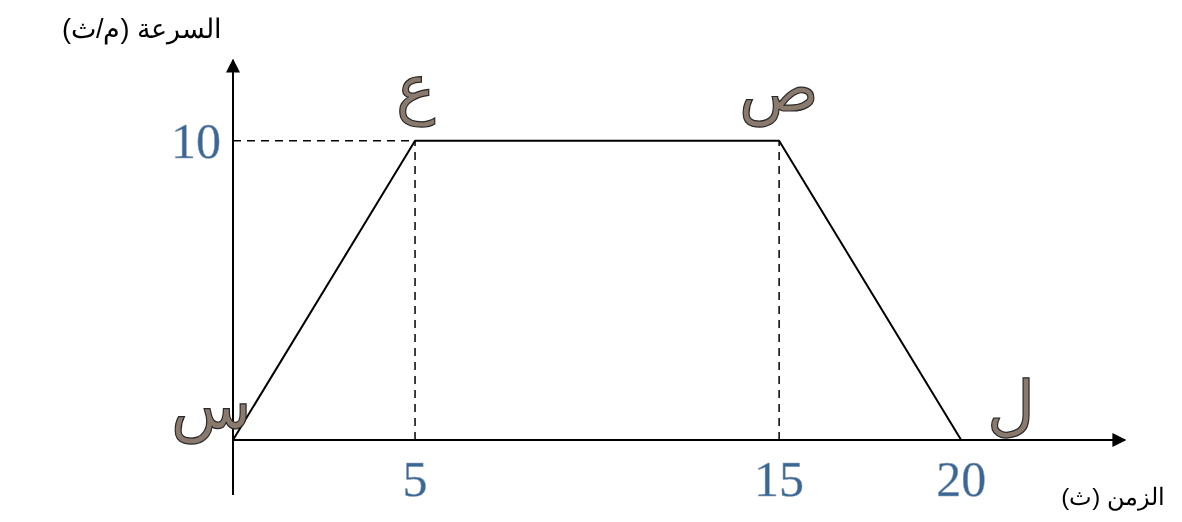  What do you see at coordinates (1011, 405) in the screenshot?
I see `annotation: ل` at bounding box center [1011, 405].